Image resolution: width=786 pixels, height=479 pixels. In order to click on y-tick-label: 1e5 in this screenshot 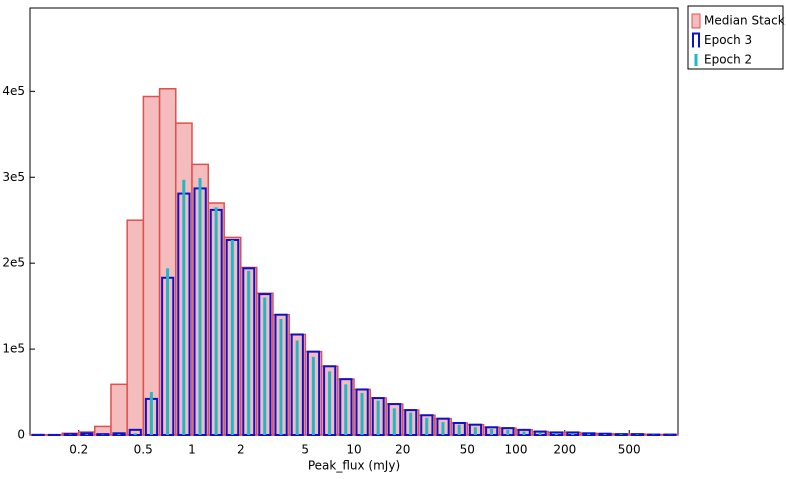, I will do `click(13, 349)`.